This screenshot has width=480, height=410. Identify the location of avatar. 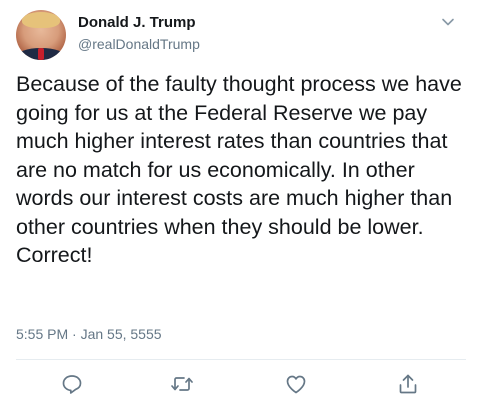
(41, 35).